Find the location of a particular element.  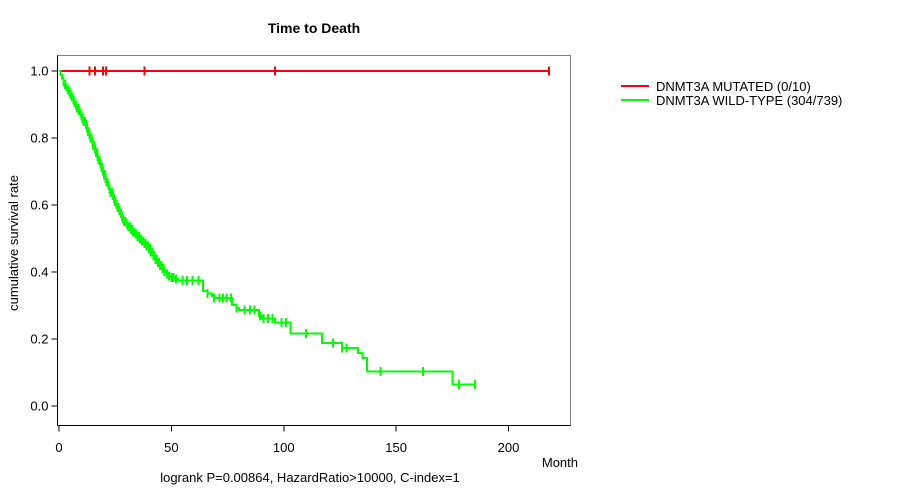

y-tick-label: 1.0 is located at coordinates (39, 71).